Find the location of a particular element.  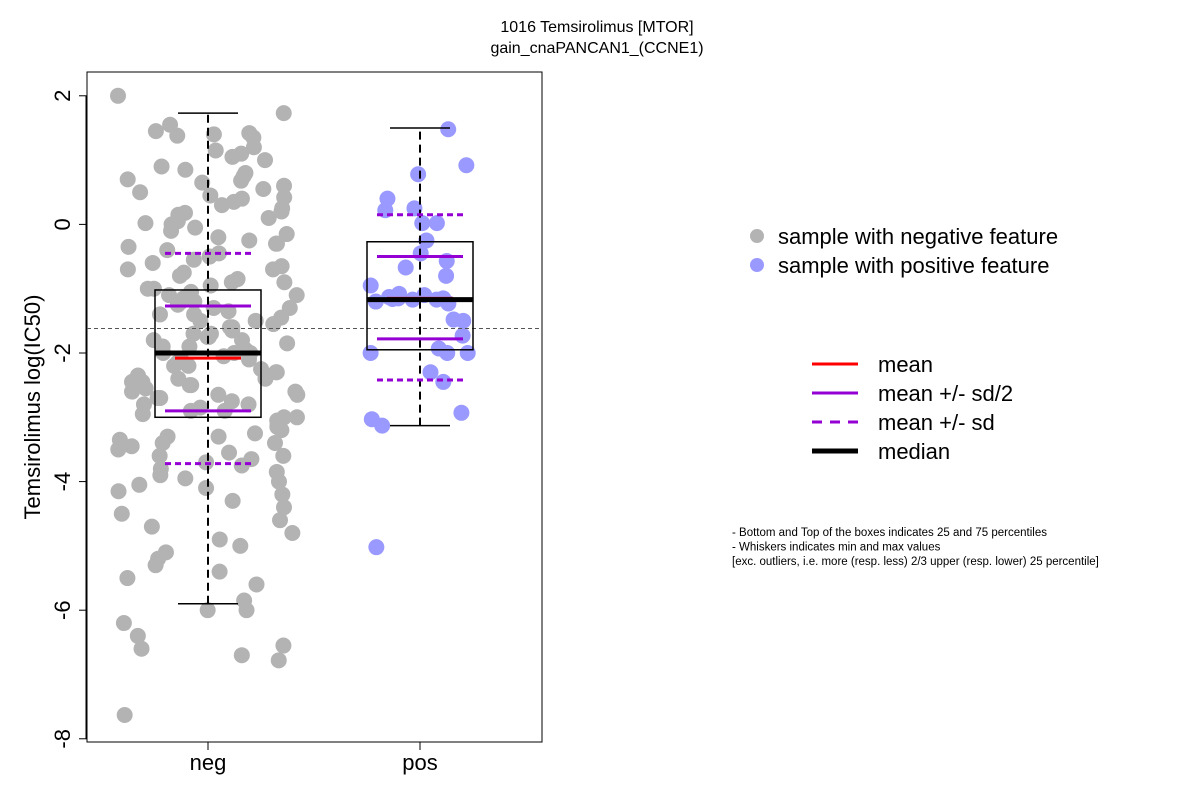

x-tick-label: neg is located at coordinates (208, 762).